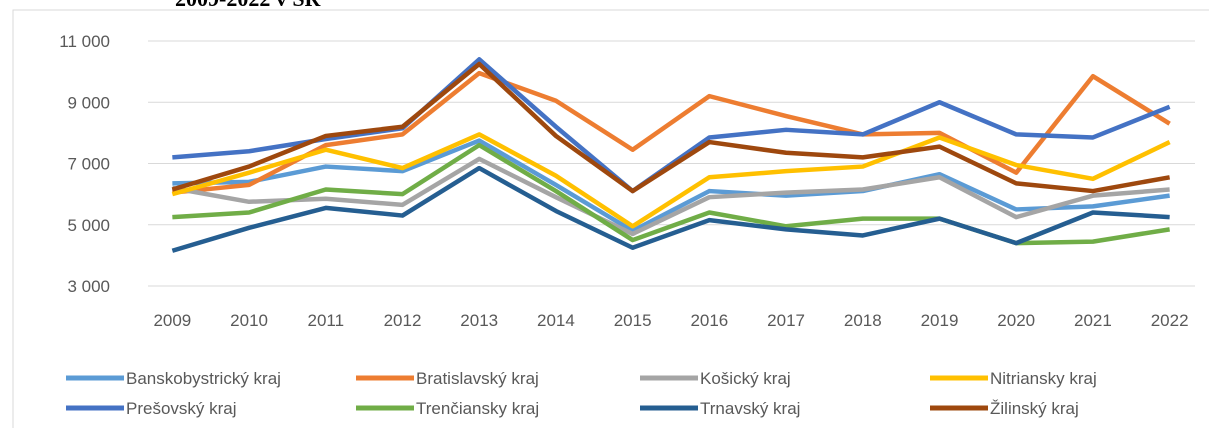 Image resolution: width=1209 pixels, height=428 pixels. What do you see at coordinates (88, 102) in the screenshot?
I see `y-tick-label: 9 000` at bounding box center [88, 102].